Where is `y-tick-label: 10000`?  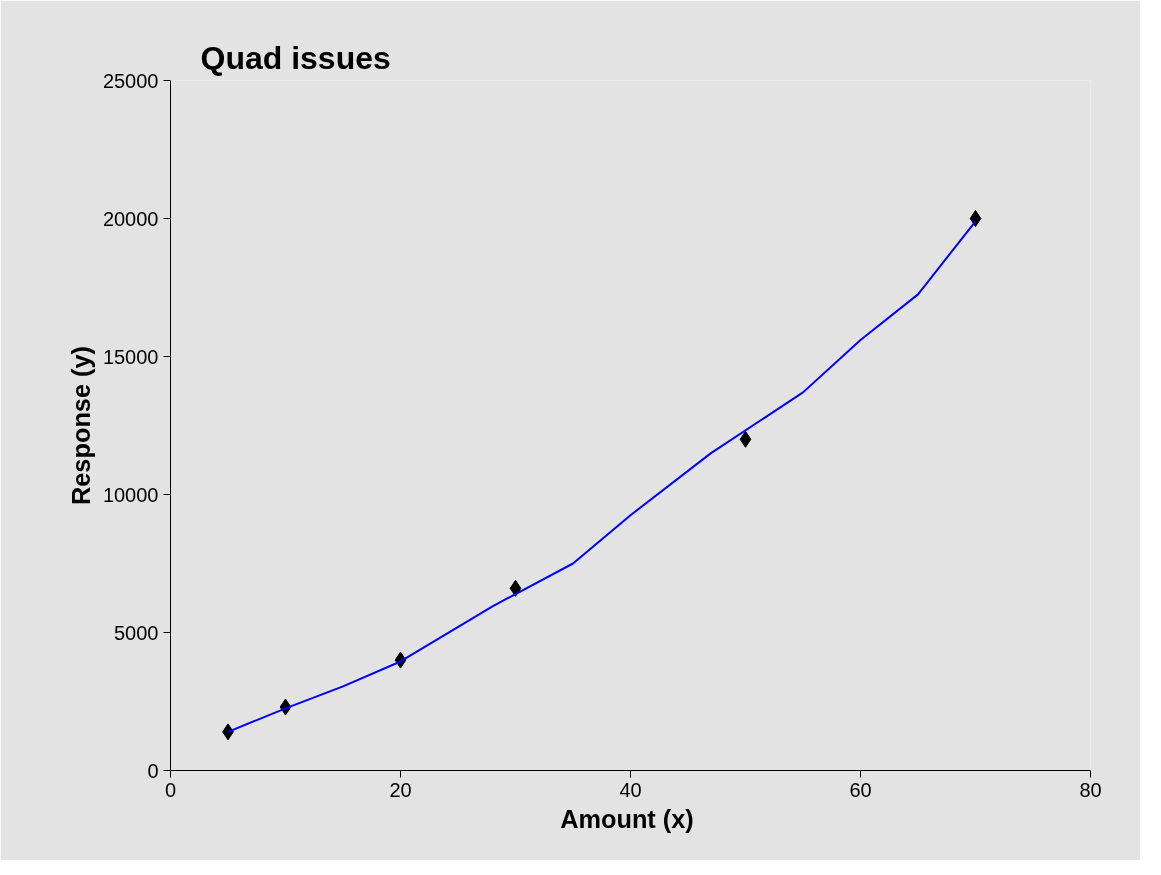
y-tick-label: 10000 is located at coordinates (130, 494).